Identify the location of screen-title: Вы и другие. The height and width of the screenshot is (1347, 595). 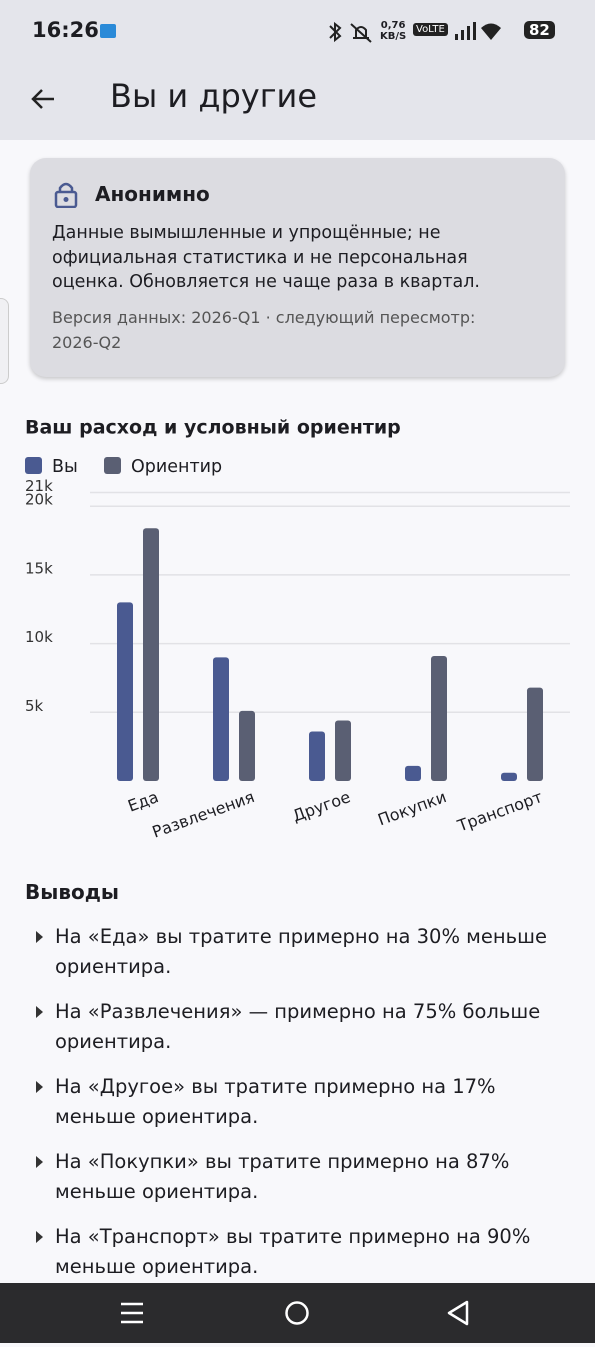
(214, 96).